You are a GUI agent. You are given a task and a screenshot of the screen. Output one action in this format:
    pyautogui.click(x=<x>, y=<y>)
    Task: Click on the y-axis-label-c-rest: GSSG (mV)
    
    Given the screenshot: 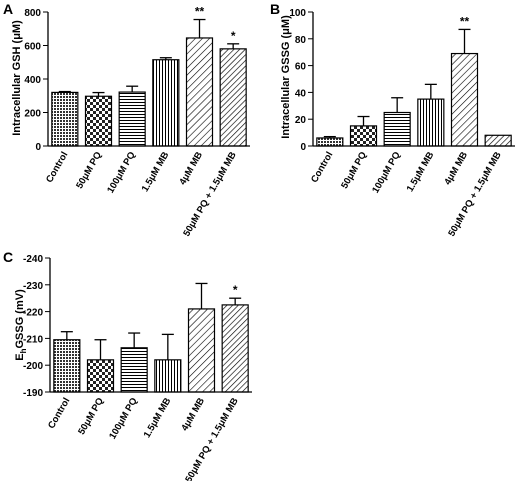 What is the action you would take?
    pyautogui.click(x=20, y=319)
    